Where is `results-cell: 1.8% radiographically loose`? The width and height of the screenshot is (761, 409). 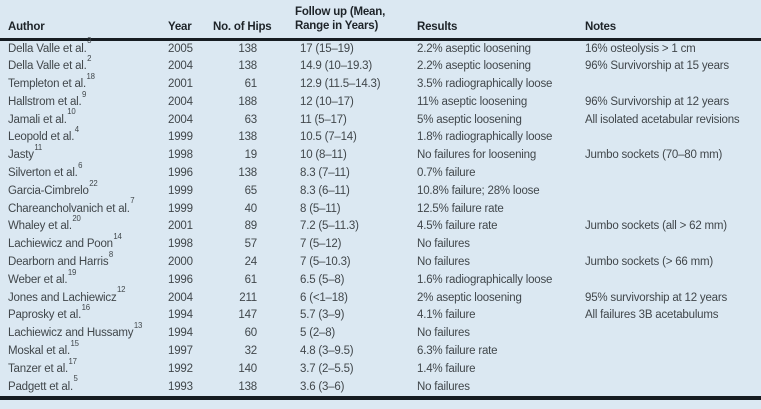
results-cell: 1.8% radiographically loose is located at coordinates (485, 137).